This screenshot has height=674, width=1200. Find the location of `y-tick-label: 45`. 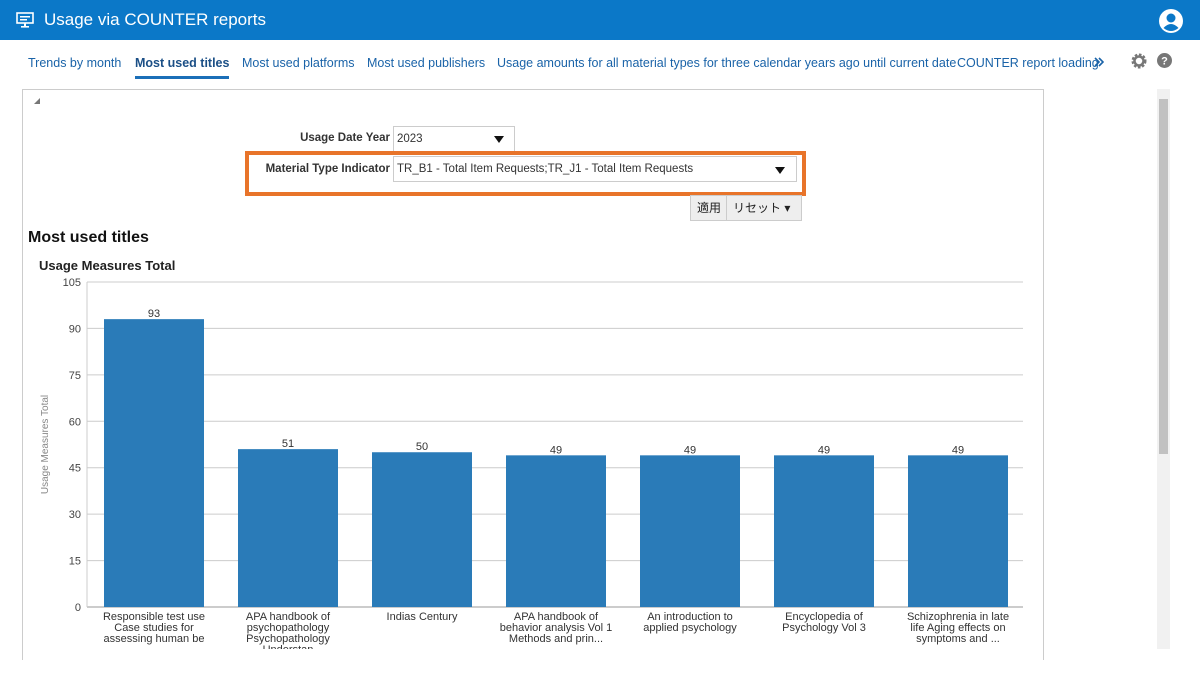

y-tick-label: 45 is located at coordinates (75, 469).